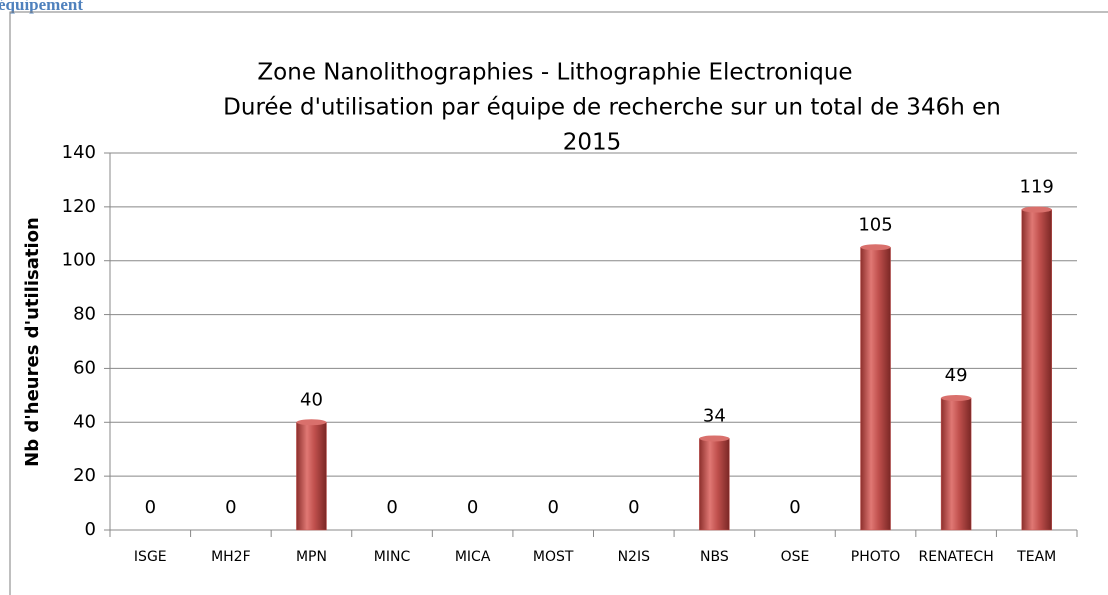 The width and height of the screenshot is (1108, 595). I want to click on value-label: 119, so click(1037, 187).